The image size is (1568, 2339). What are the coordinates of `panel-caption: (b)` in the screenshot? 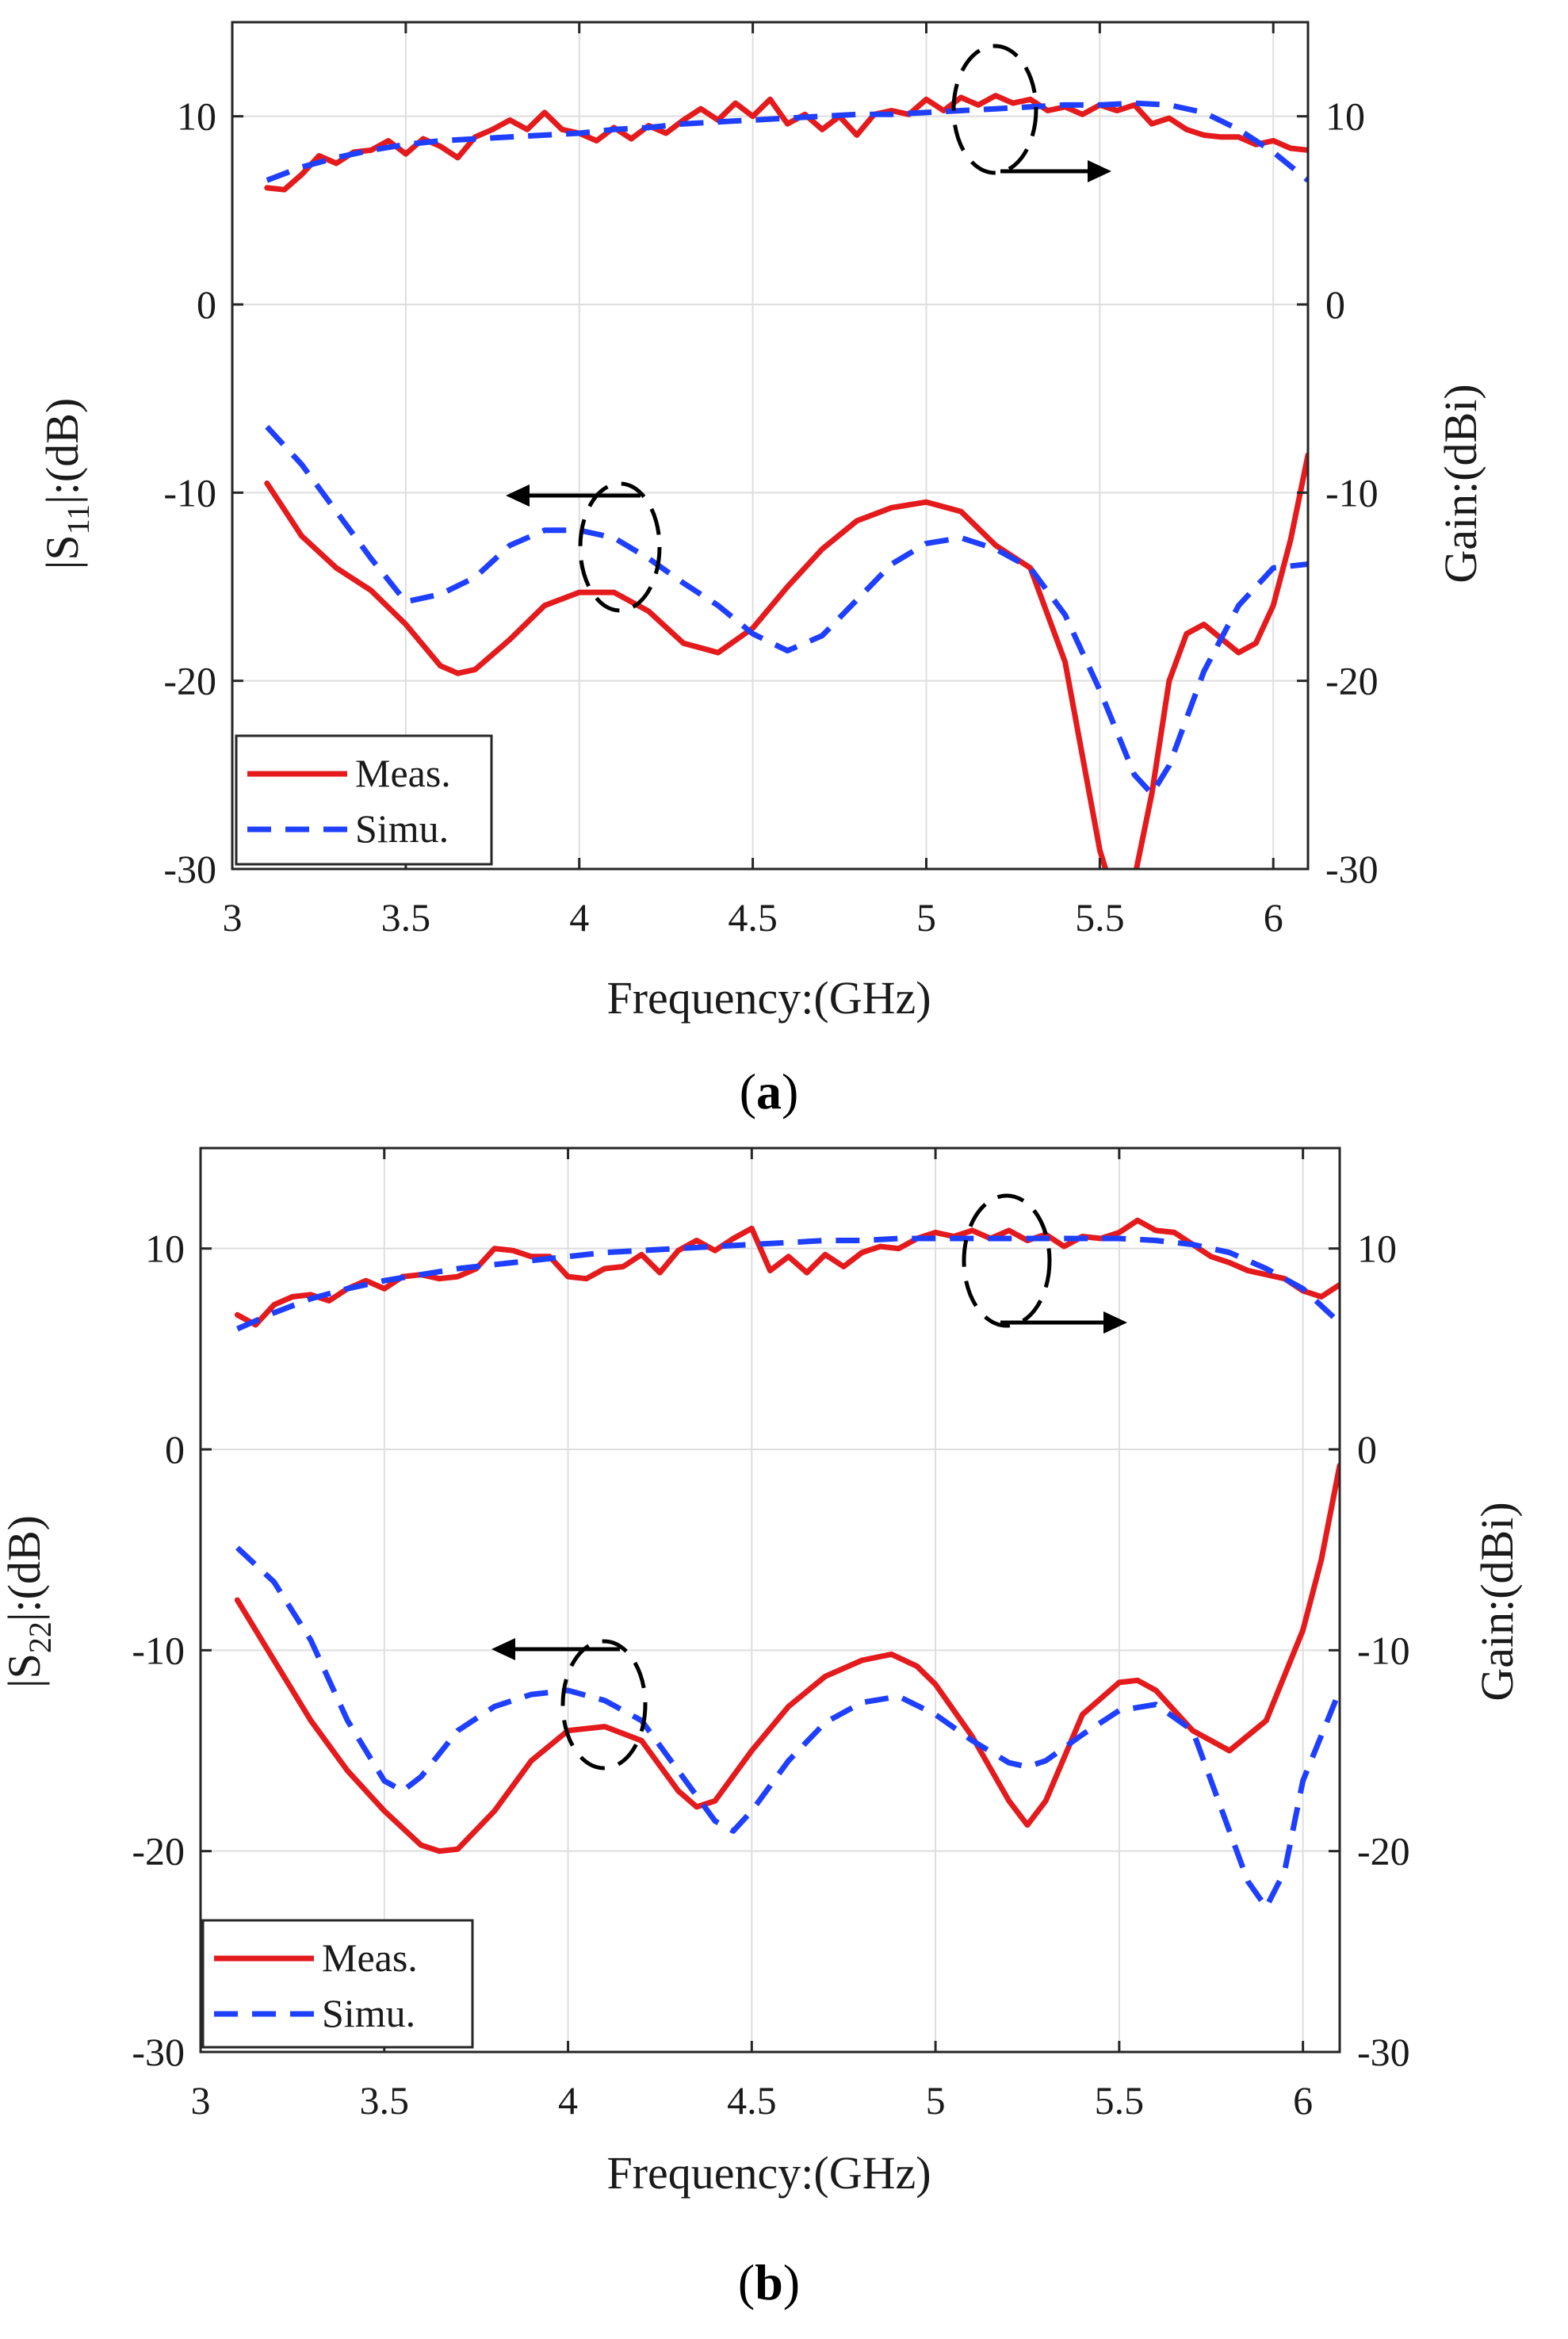 It's located at (769, 2282).